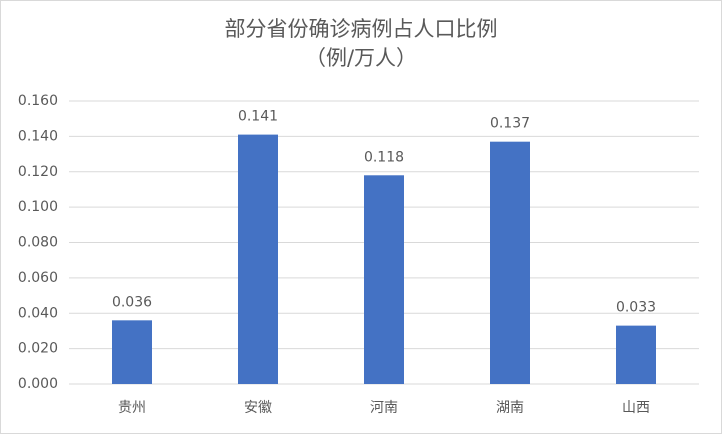  Describe the element at coordinates (38, 243) in the screenshot. I see `y-tick-label: 0.080` at that location.